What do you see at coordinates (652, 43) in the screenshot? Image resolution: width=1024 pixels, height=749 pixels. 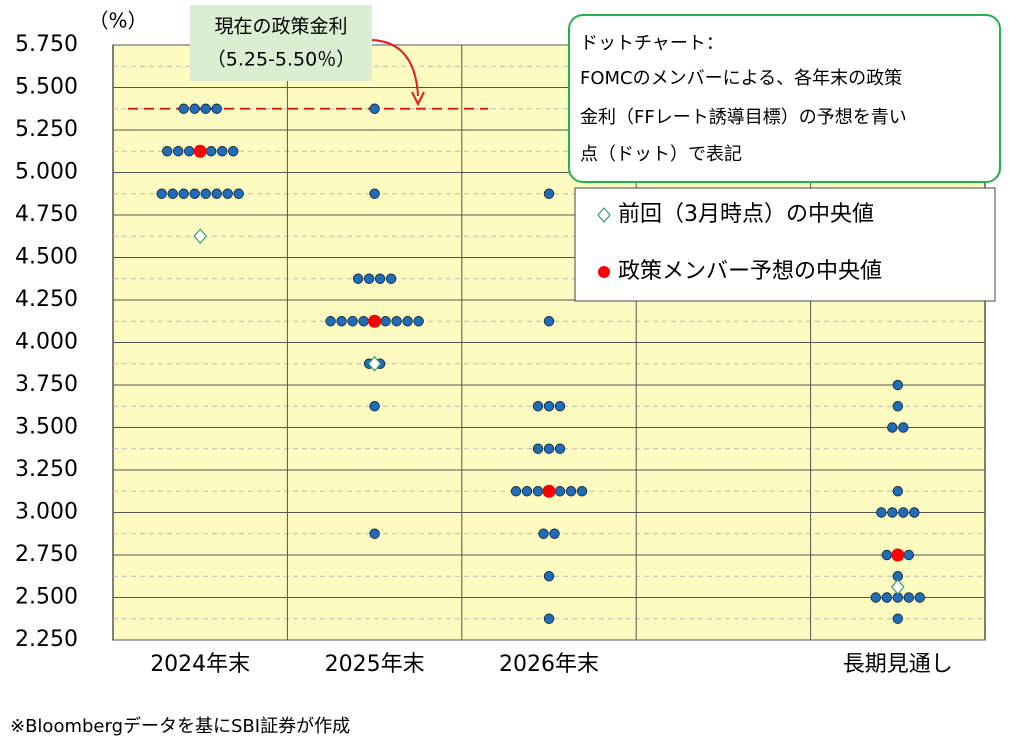 I see `callout-text: ドットチャート：` at bounding box center [652, 43].